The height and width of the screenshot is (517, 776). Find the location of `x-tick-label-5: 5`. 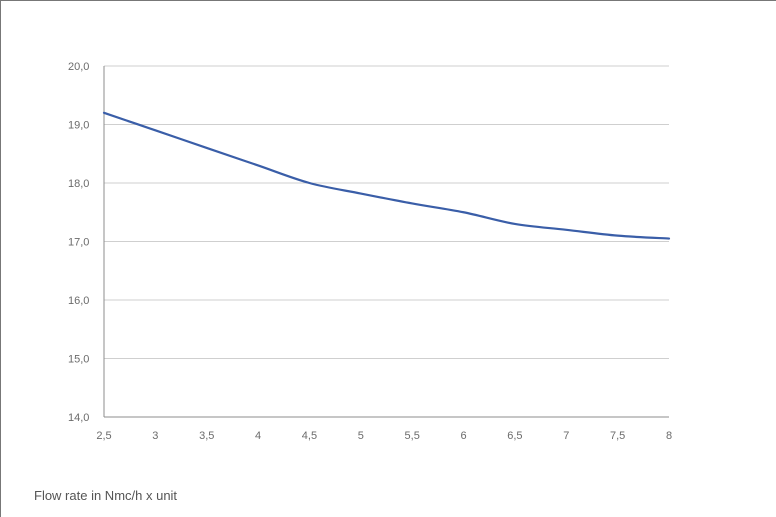

x-tick-label-5: 5 is located at coordinates (361, 436).